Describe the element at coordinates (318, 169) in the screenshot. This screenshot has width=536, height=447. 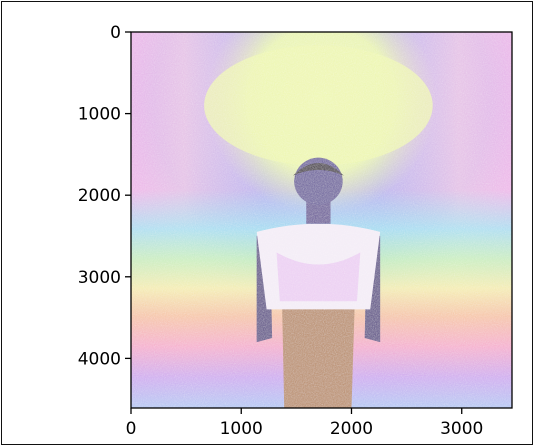
I see `hair` at that location.